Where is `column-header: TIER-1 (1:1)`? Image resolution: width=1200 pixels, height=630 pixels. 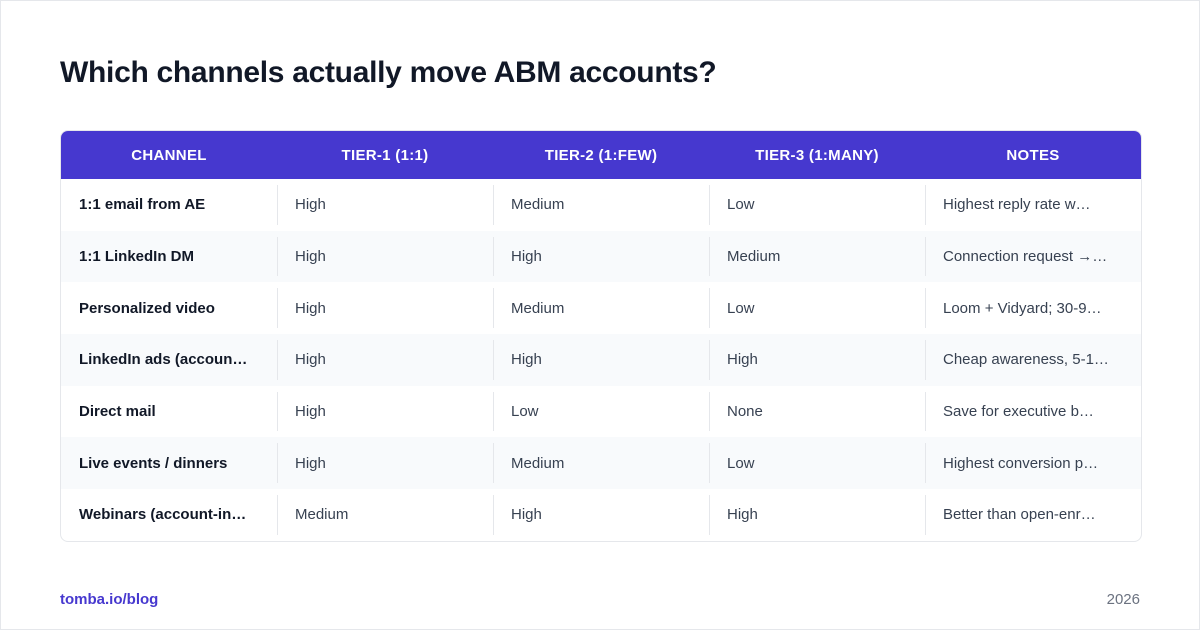 column-header: TIER-1 (1:1) is located at coordinates (385, 155).